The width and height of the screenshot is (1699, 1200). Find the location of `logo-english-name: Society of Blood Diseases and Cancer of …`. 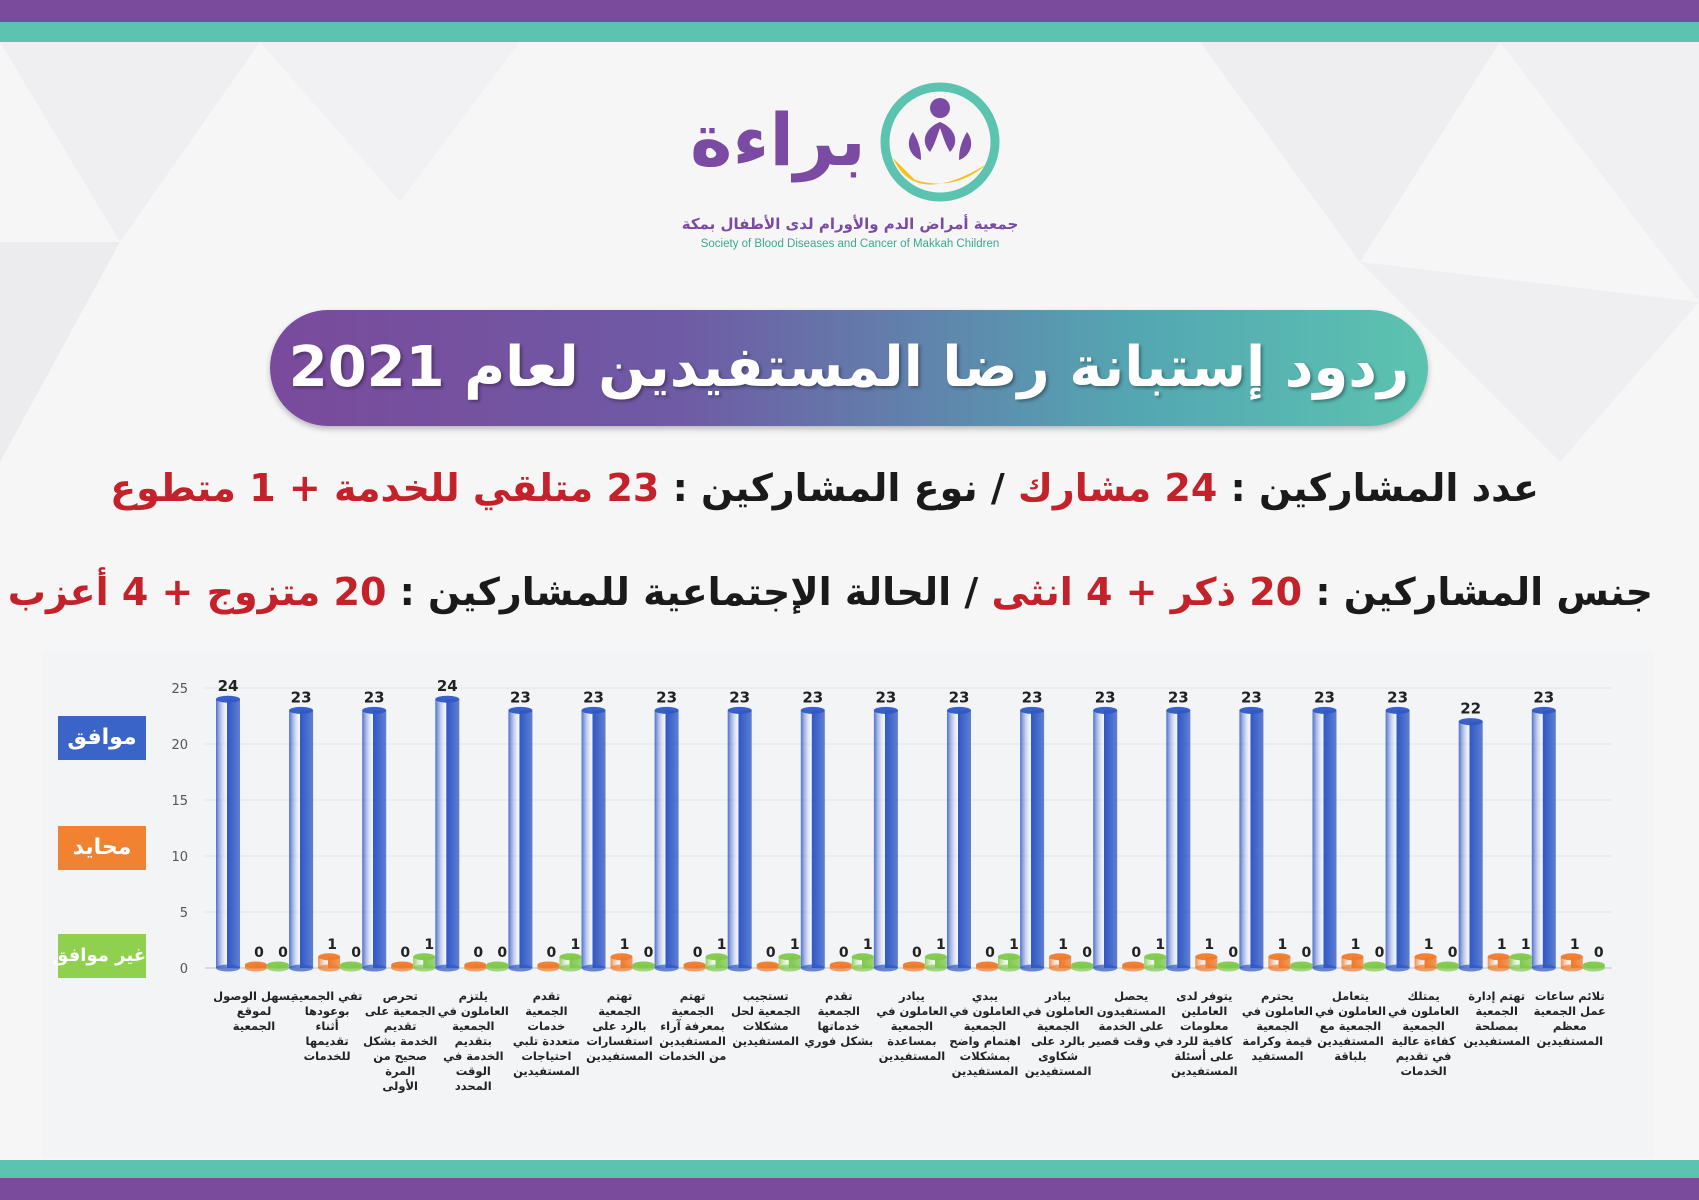

logo-english-name: Society of Blood Diseases and Cancer of … is located at coordinates (850, 244).